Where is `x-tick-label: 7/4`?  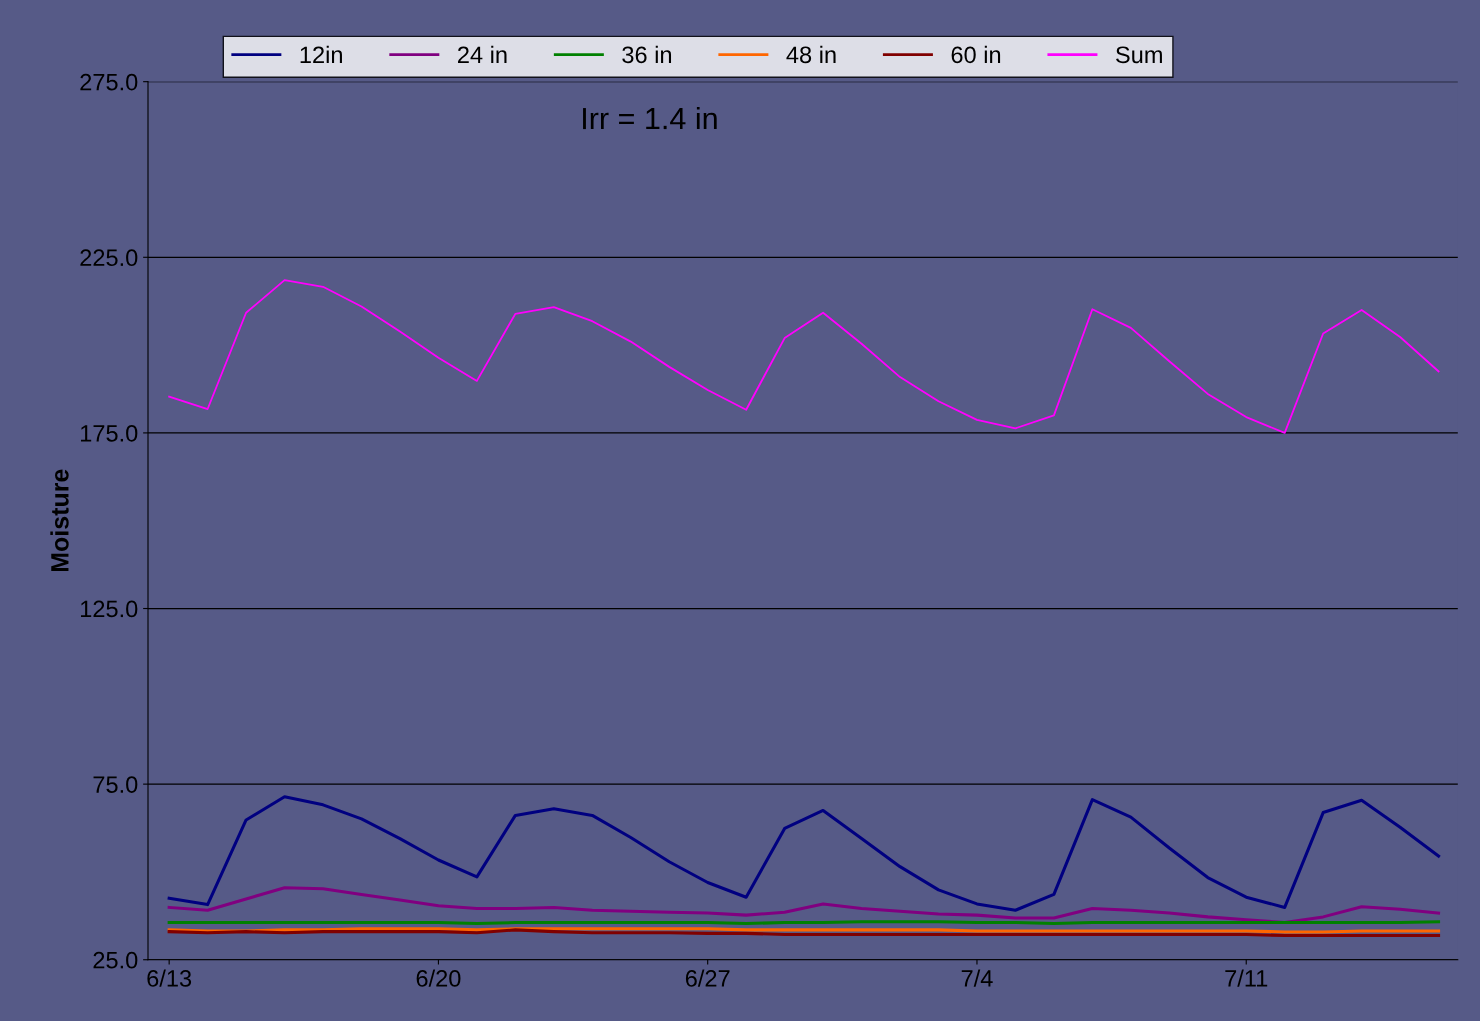
x-tick-label: 7/4 is located at coordinates (977, 978).